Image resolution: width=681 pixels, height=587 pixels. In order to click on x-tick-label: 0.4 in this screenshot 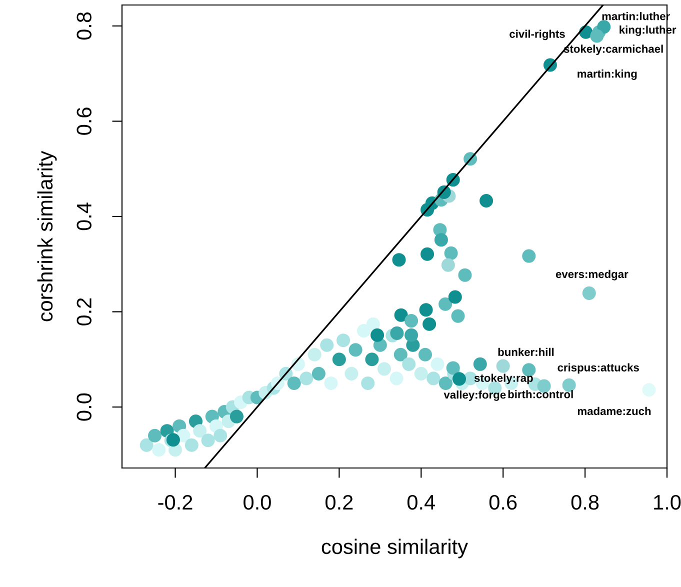, I will do `click(421, 502)`.